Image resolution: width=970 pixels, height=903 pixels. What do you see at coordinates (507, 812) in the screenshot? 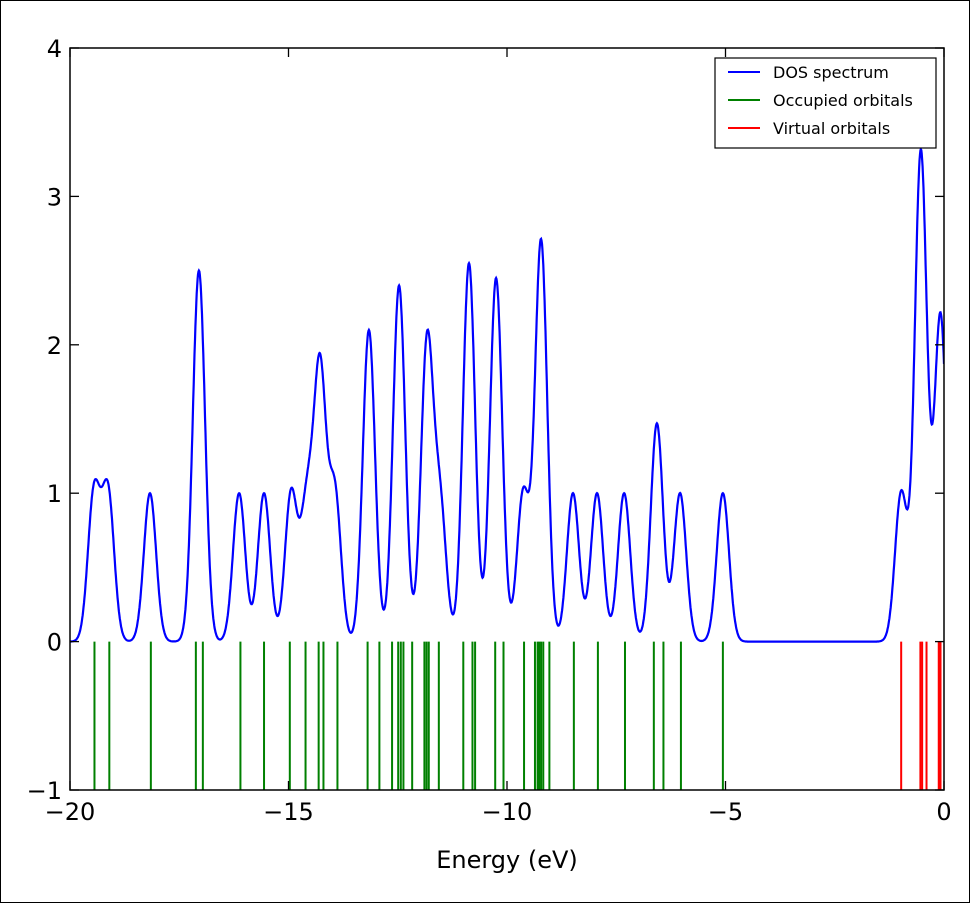
I see `x-tick-label: −10` at bounding box center [507, 812].